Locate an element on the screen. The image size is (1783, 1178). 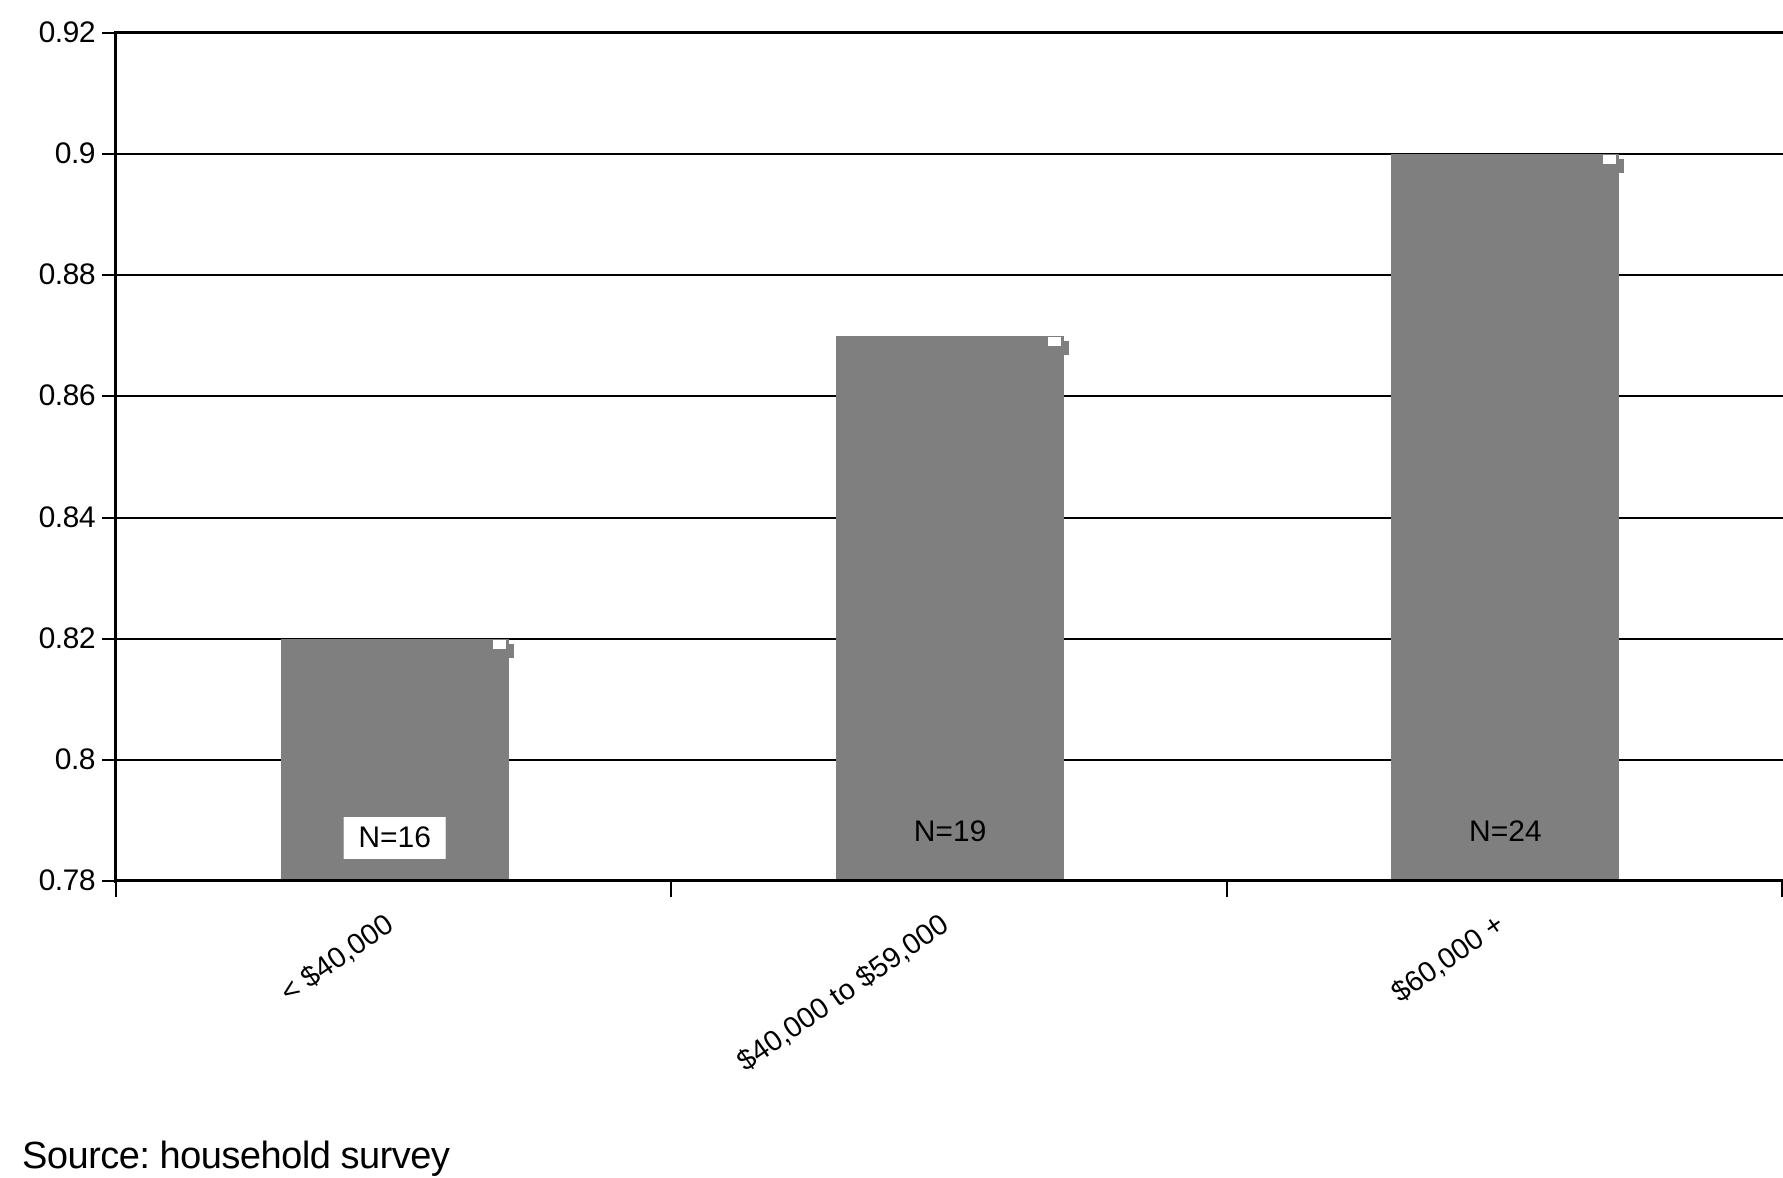
source-note: Source: household survey is located at coordinates (236, 1156).